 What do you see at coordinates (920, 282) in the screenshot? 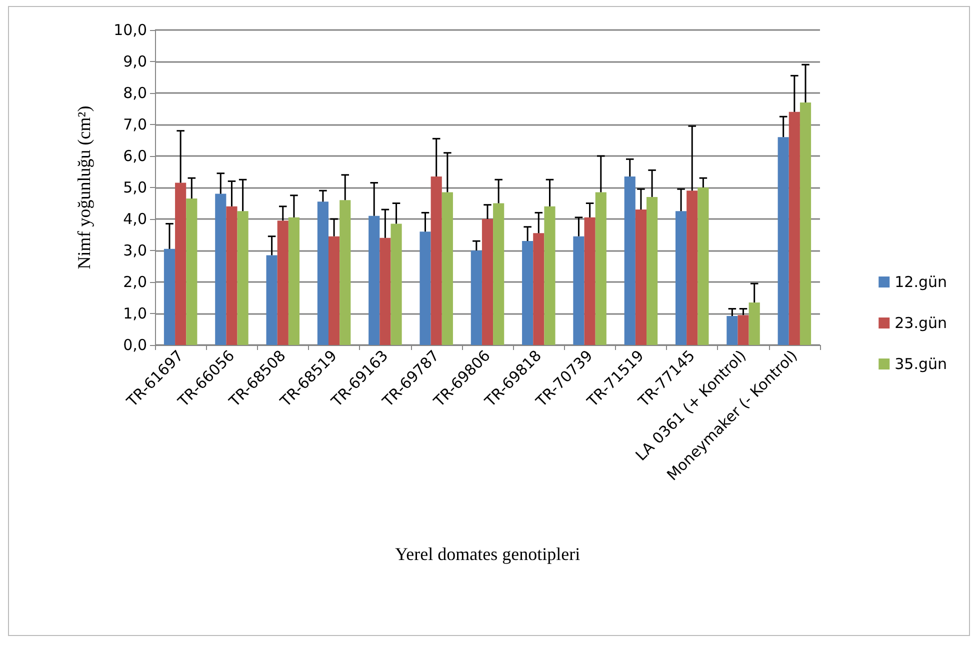
I see `legend-label: 12.gün` at bounding box center [920, 282].